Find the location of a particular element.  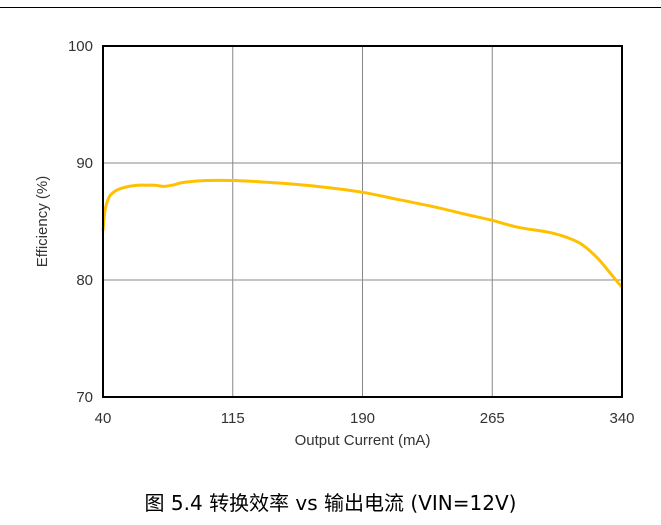

figure-caption: 图 5.4 转换效率 vs 输出电流 (VIN=12V) is located at coordinates (330, 503).